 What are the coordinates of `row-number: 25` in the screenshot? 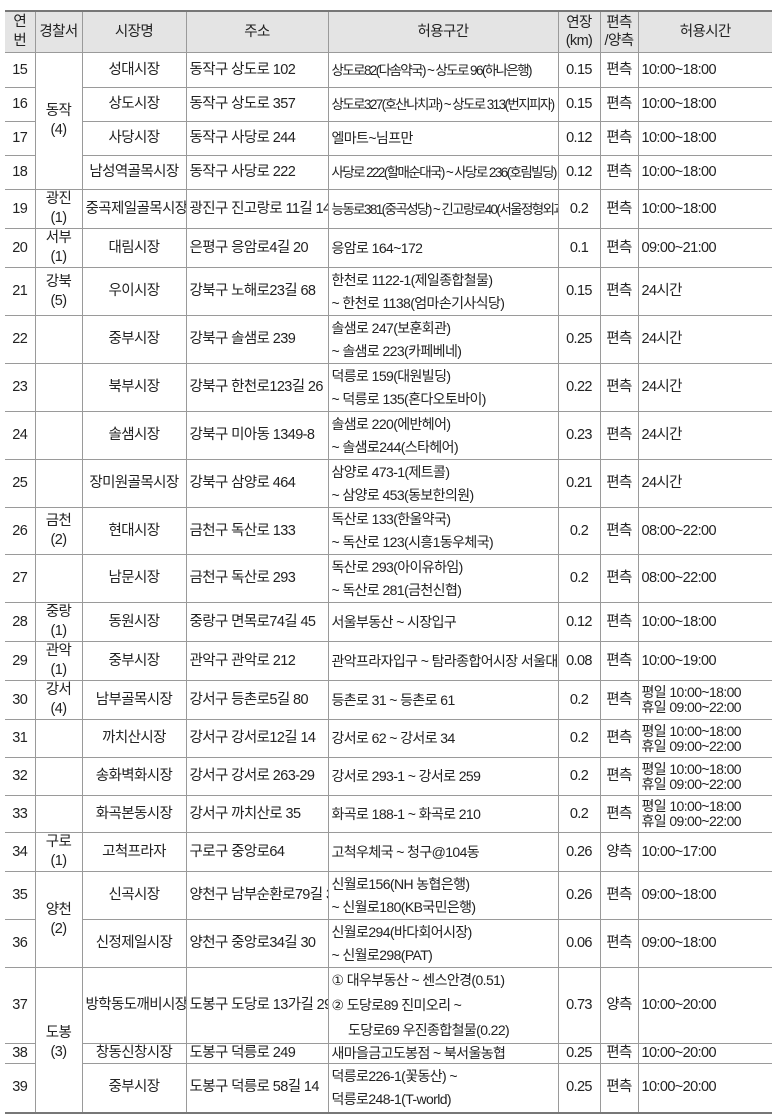 It's located at (20, 483).